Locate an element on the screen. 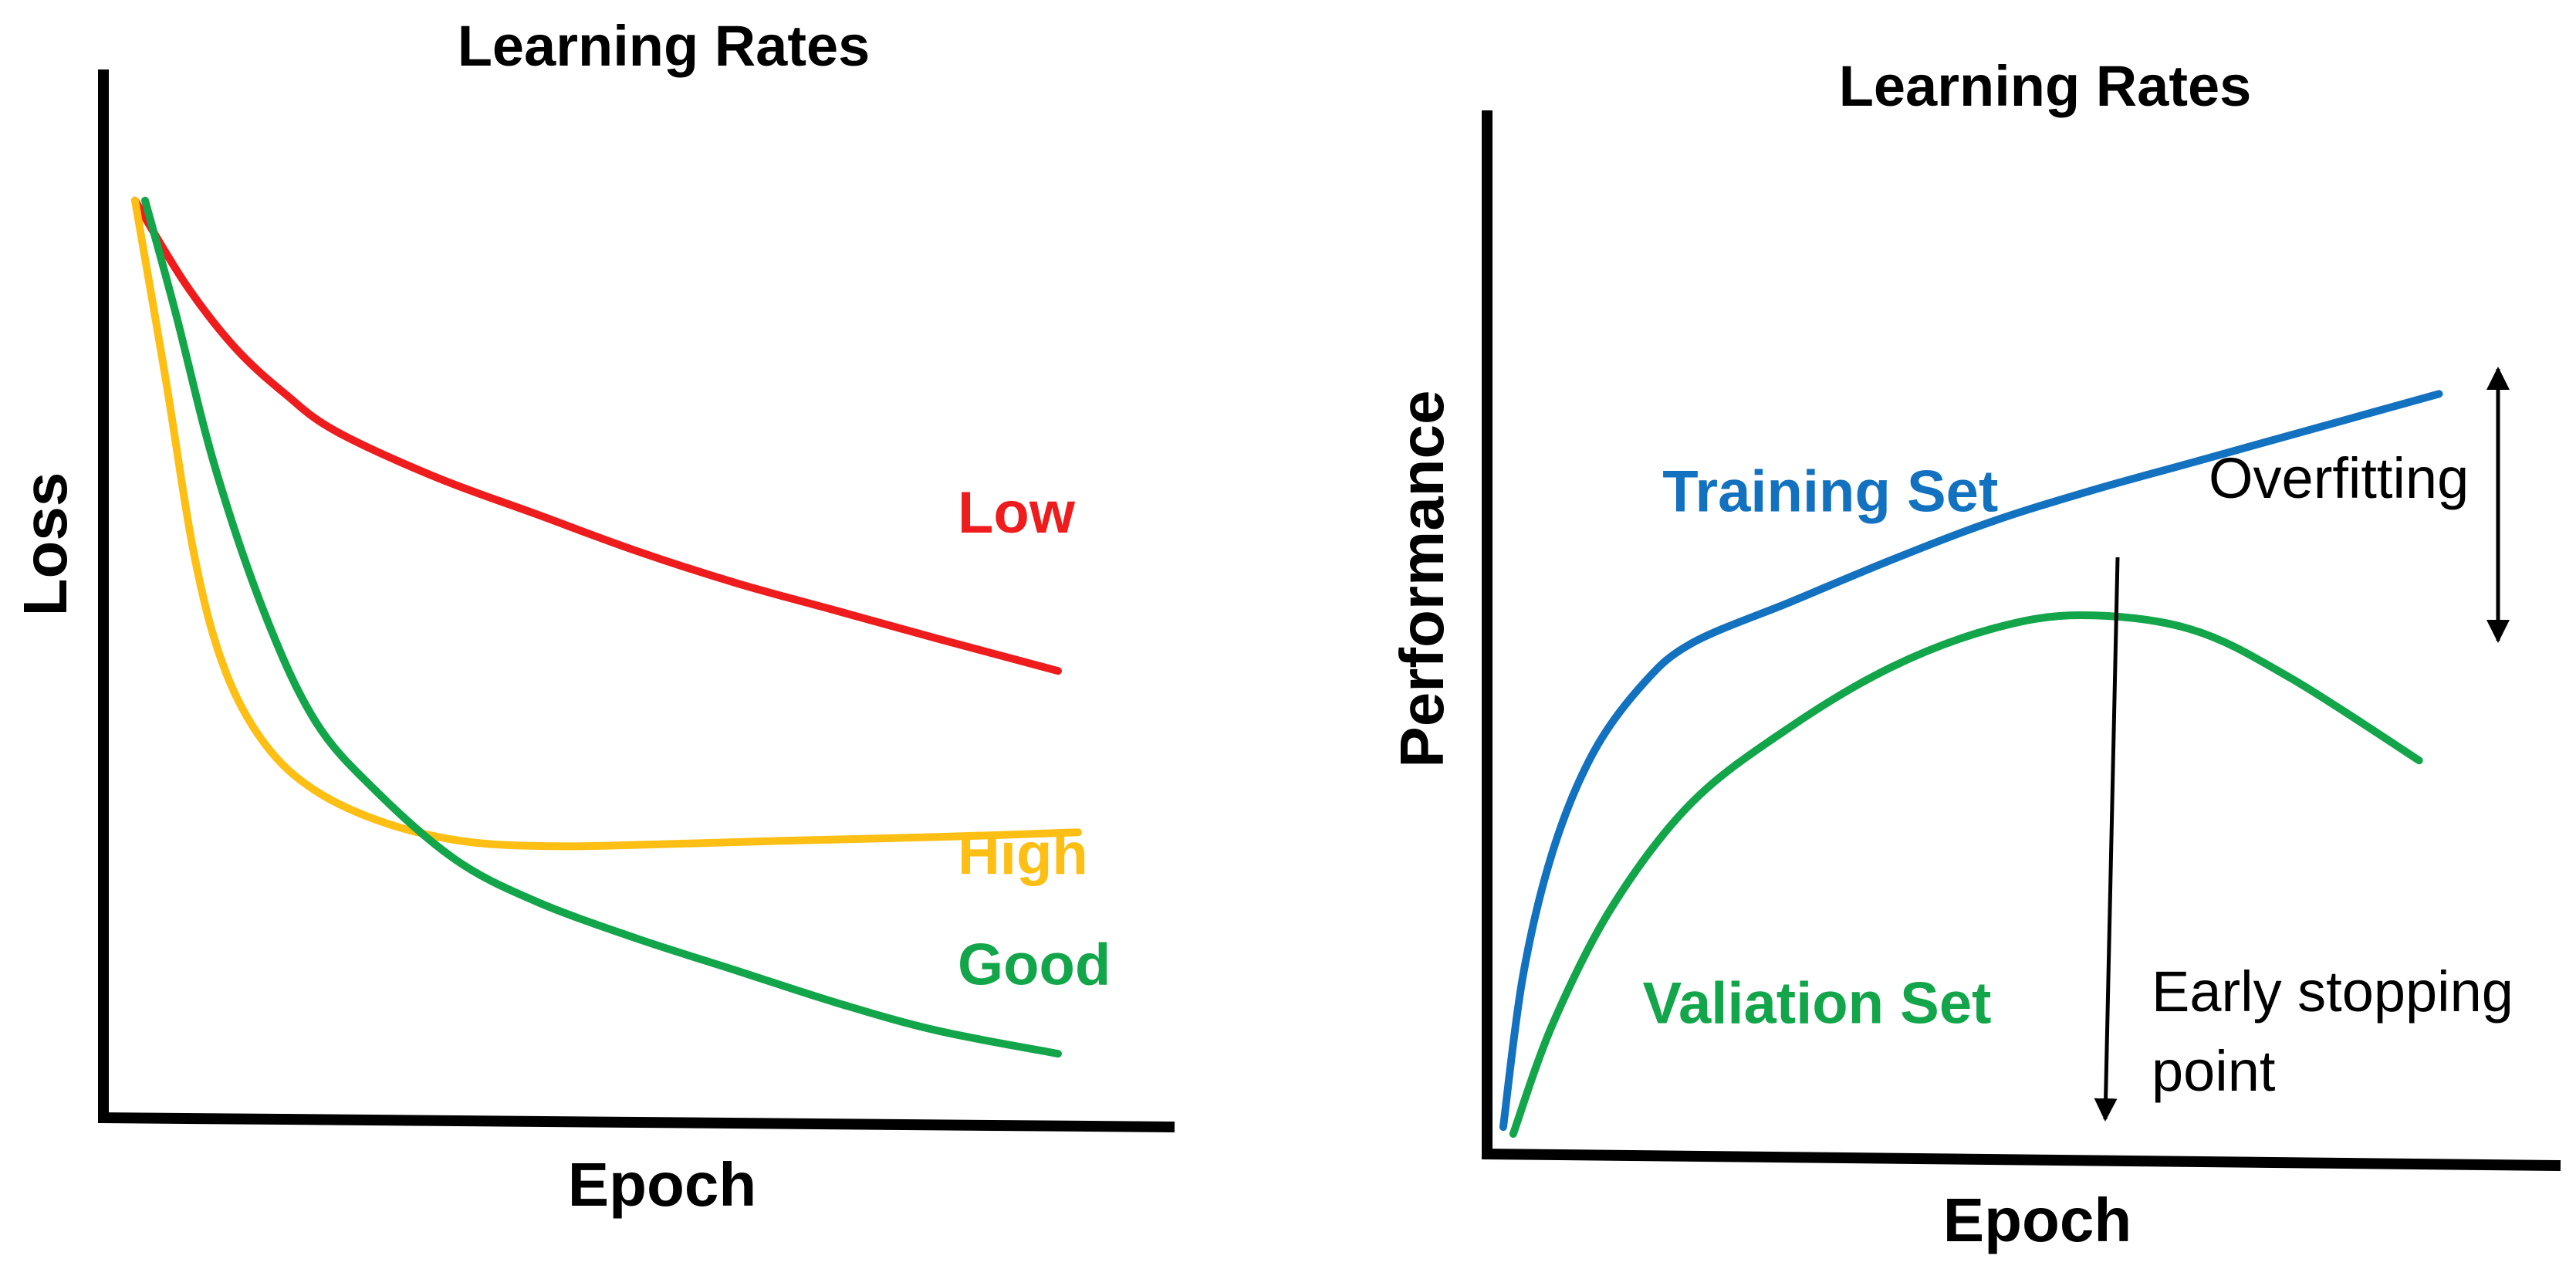 This screenshot has width=2576, height=1269. performance-label-training-set: Training Set is located at coordinates (1830, 492).